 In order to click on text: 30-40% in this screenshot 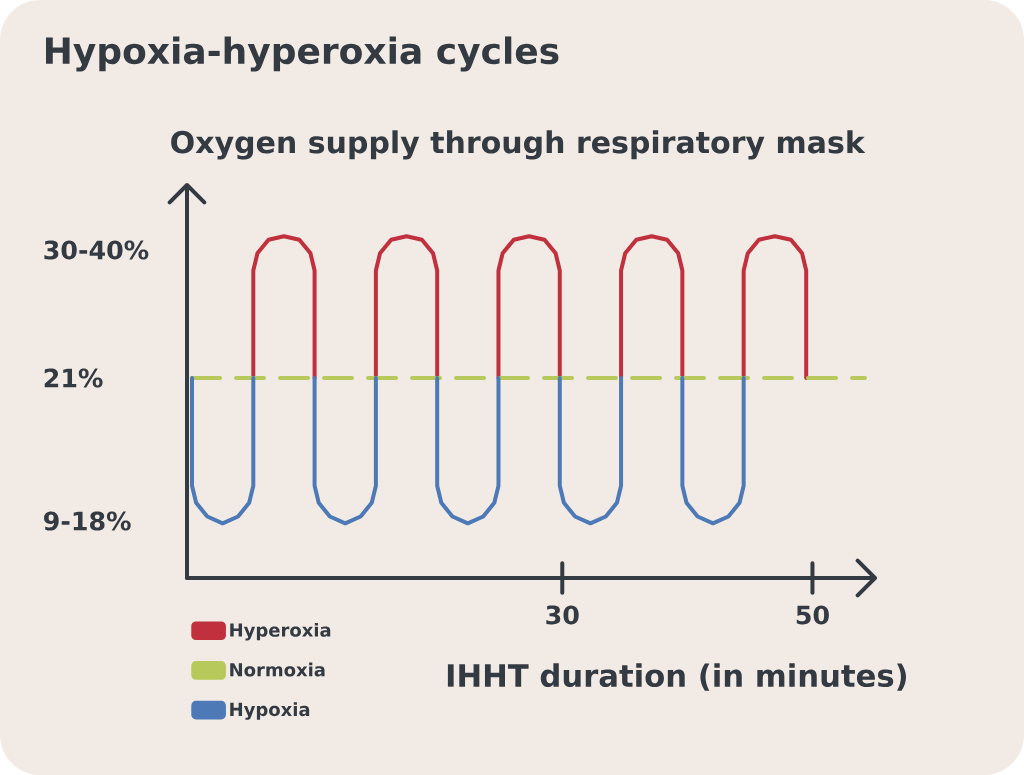, I will do `click(96, 250)`.